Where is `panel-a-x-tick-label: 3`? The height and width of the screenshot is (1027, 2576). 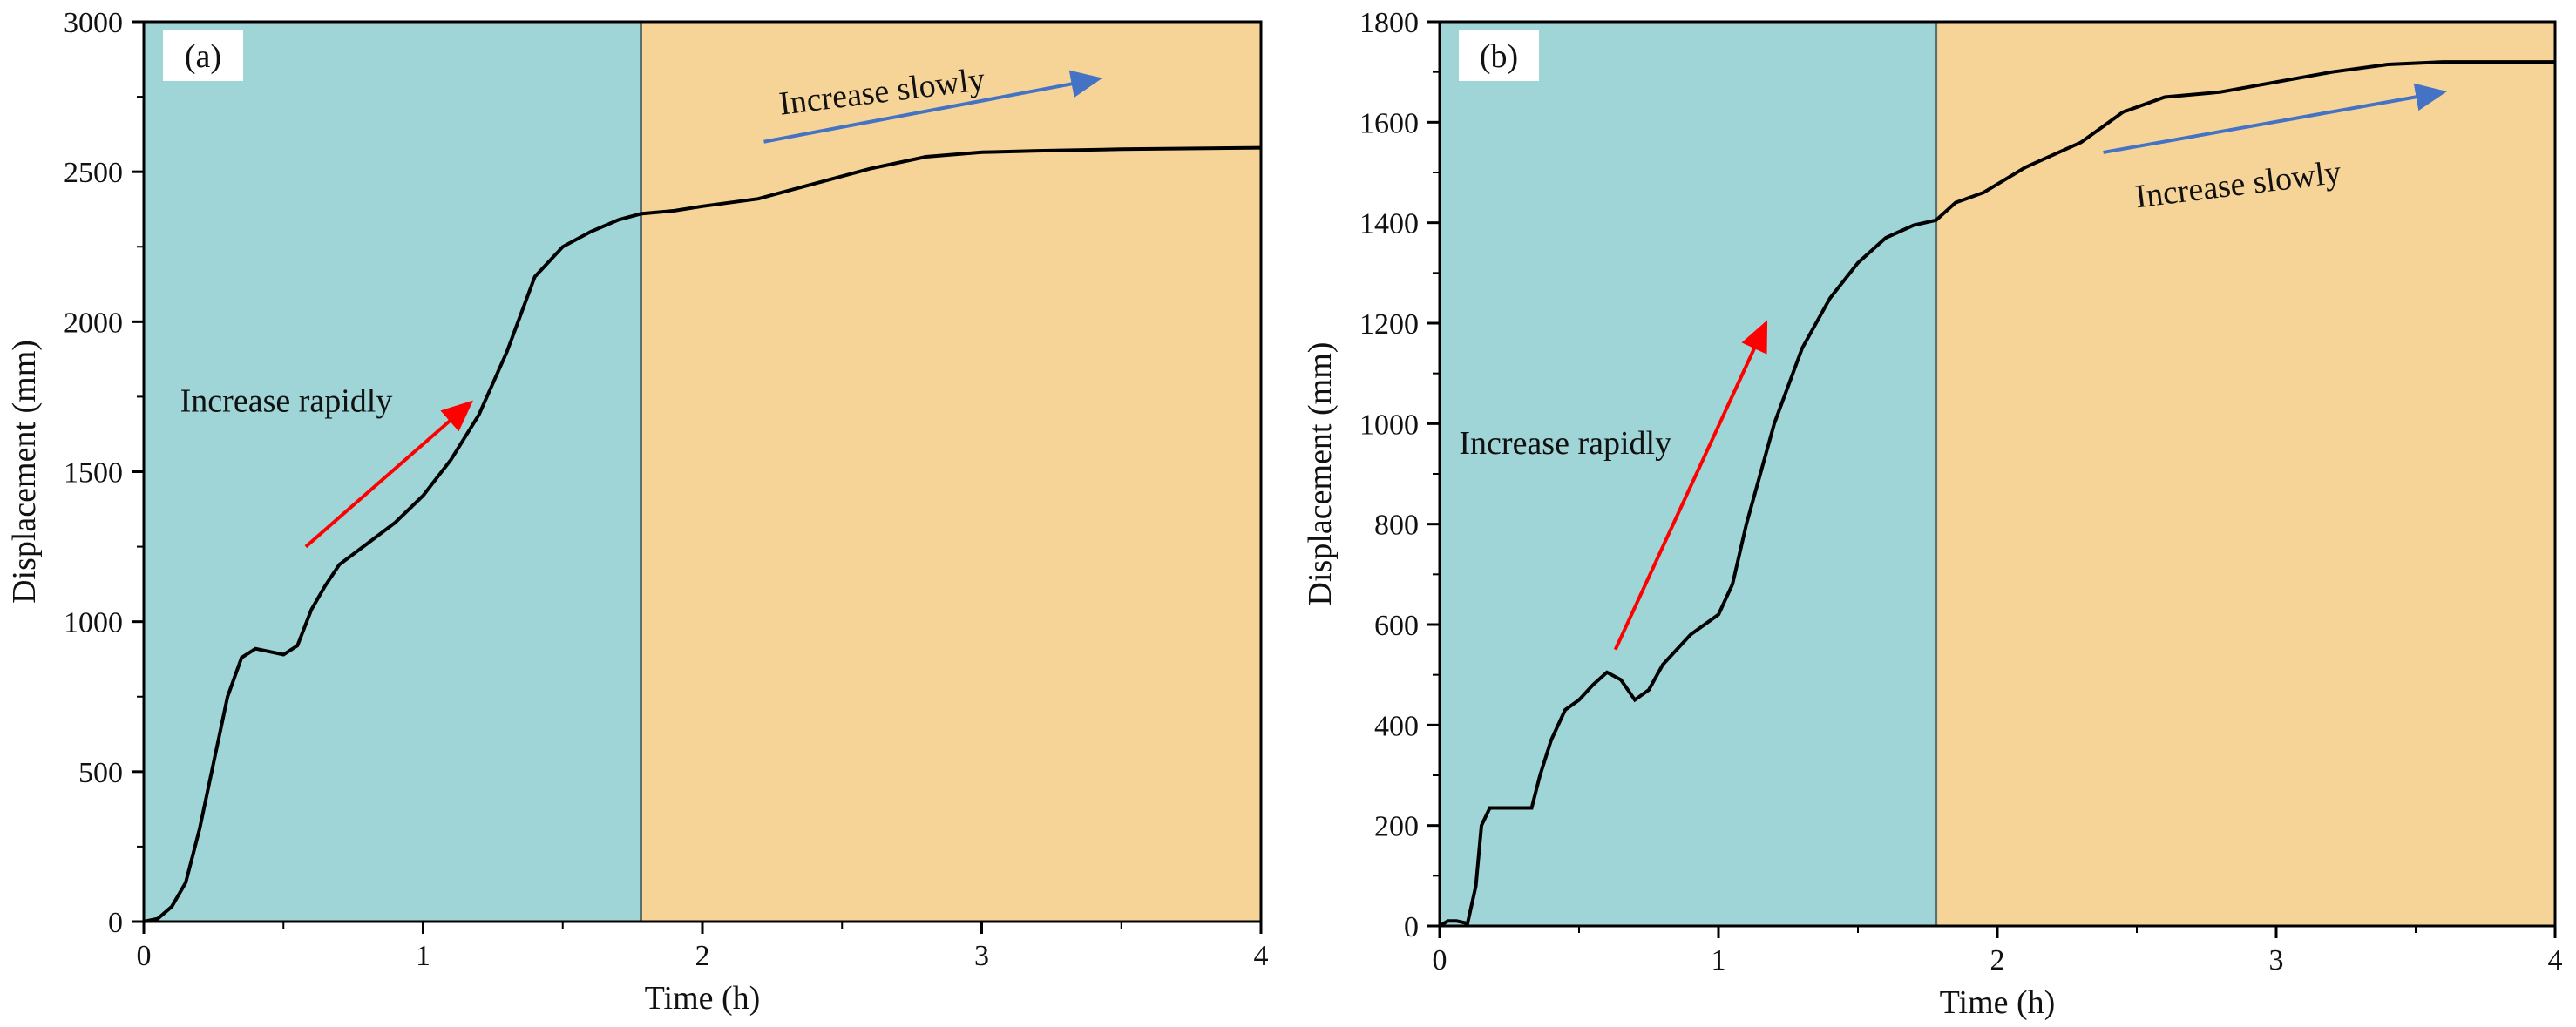
panel-a-x-tick-label: 3 is located at coordinates (982, 956).